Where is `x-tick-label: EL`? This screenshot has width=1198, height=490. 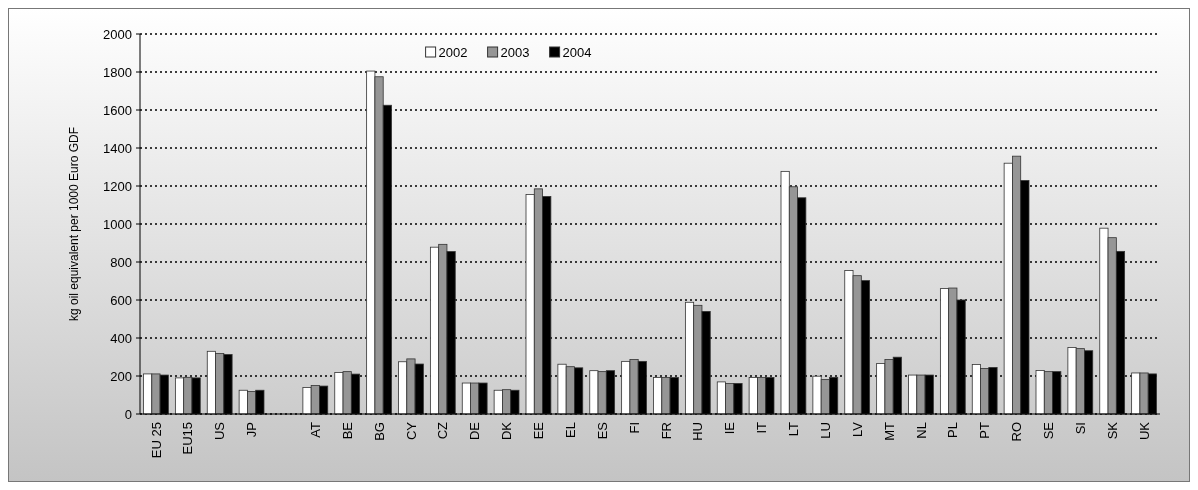
x-tick-label: EL is located at coordinates (570, 430).